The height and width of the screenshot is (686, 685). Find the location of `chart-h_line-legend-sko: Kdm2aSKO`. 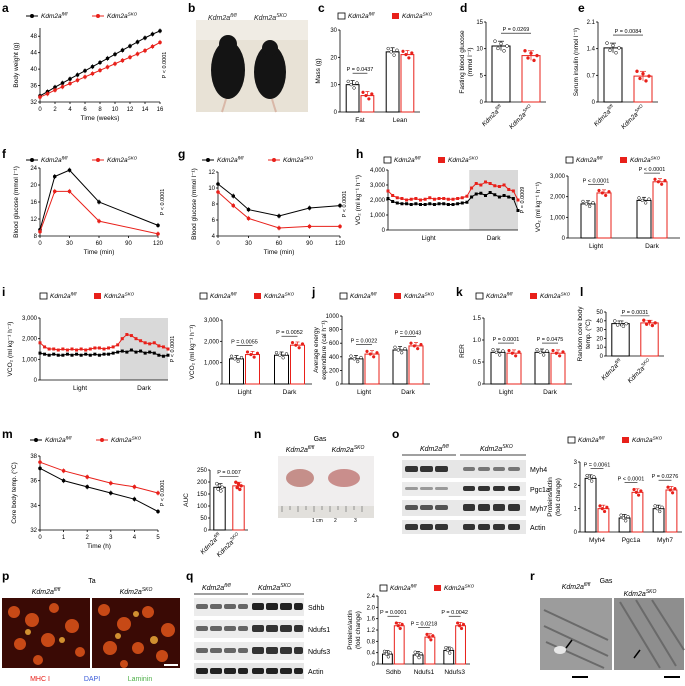

chart-h_line-legend-sko: Kdm2aSKO is located at coordinates (463, 159).